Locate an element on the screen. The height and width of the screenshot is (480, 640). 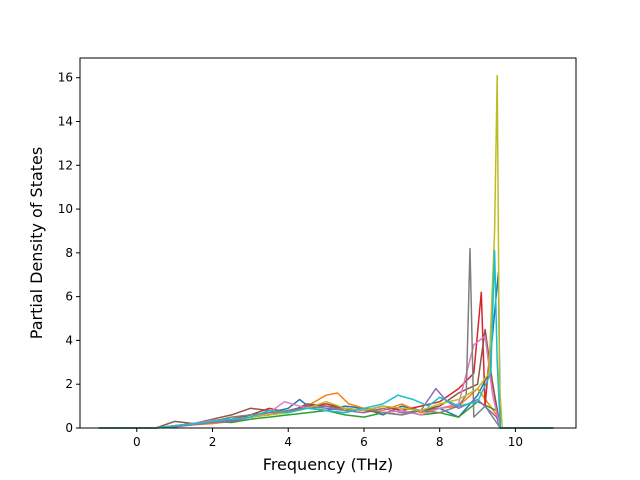
y-tick-label: 14 is located at coordinates (65, 121).